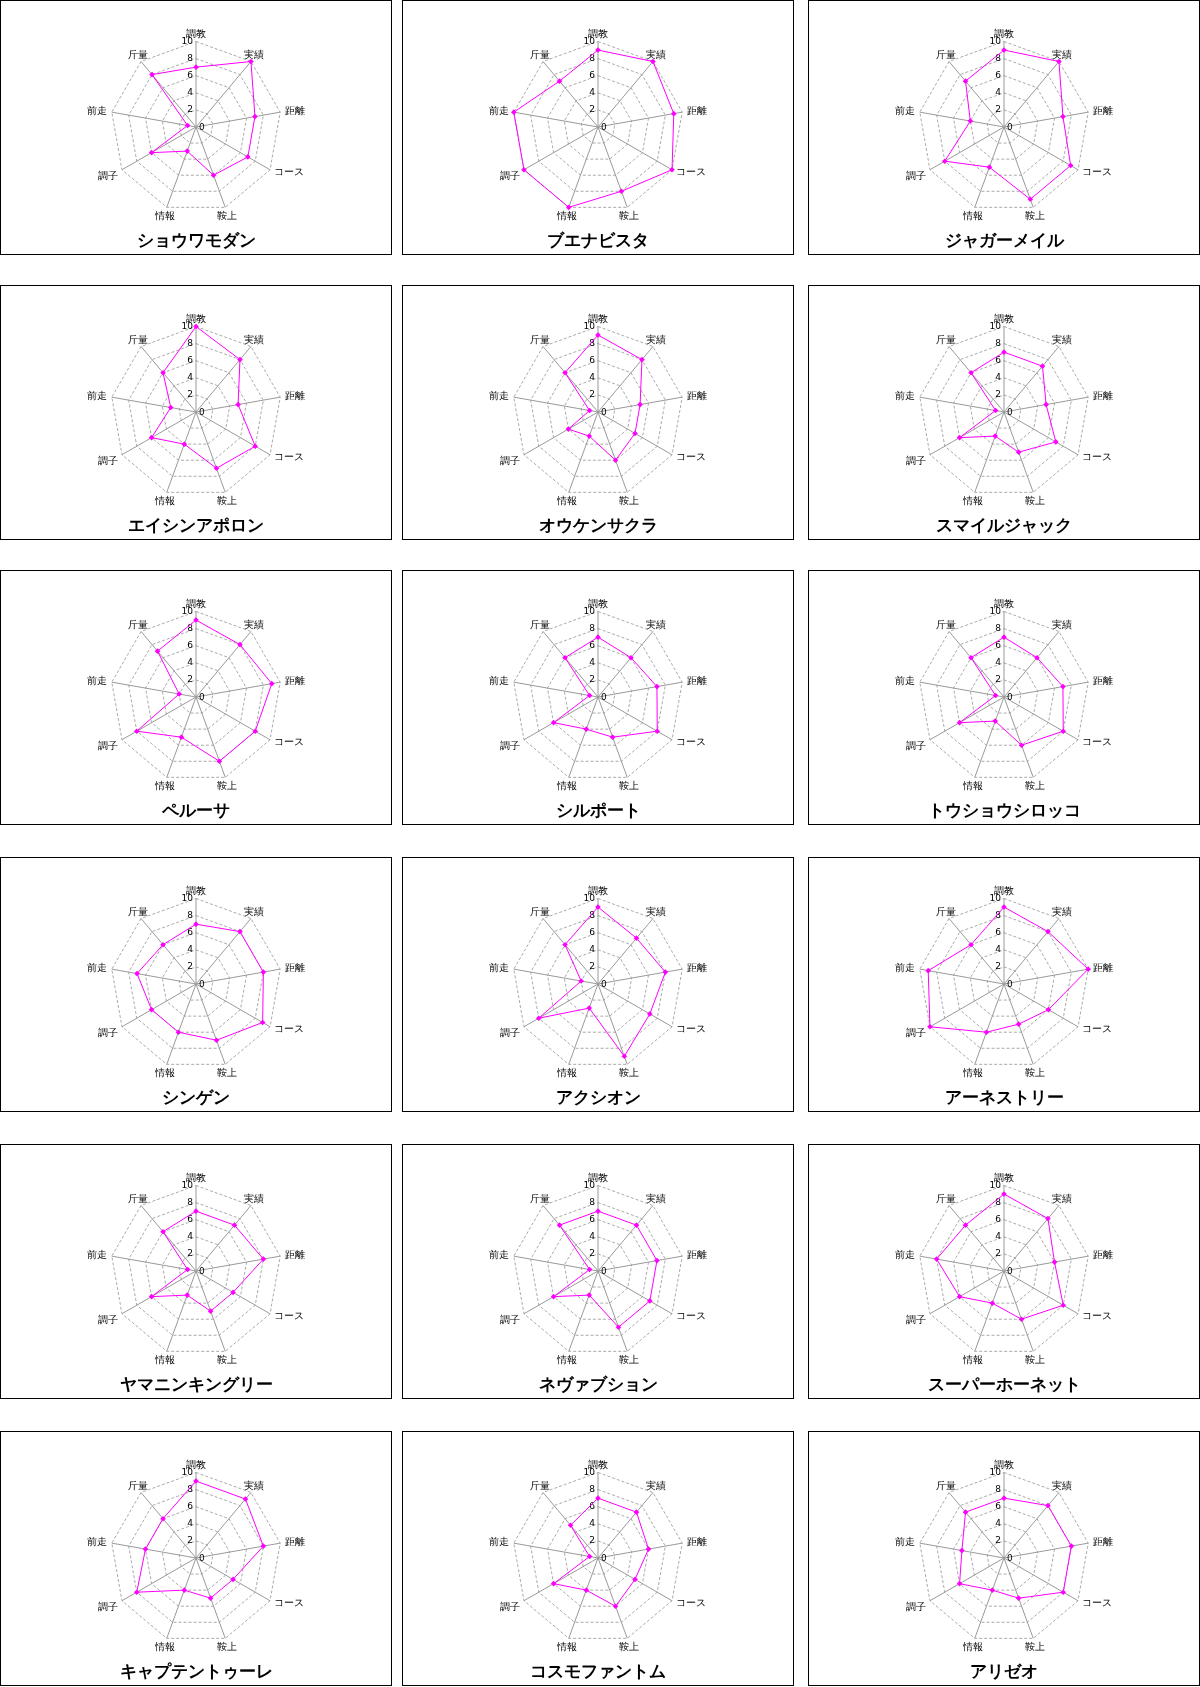  I want to click on text: ヤマニンキングリー, so click(196, 1384).